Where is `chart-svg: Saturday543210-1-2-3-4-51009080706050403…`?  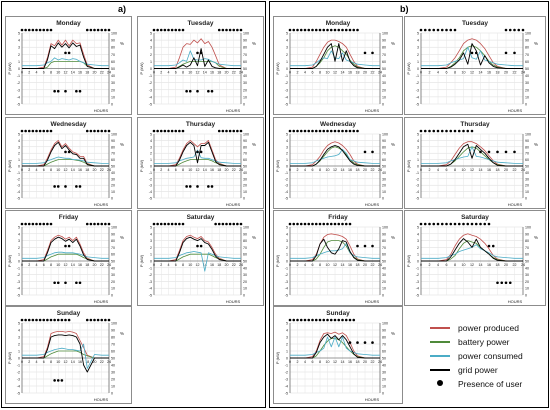 chart-svg: Saturday543210-1-2-3-4-51009080706050403… is located at coordinates (472, 259).